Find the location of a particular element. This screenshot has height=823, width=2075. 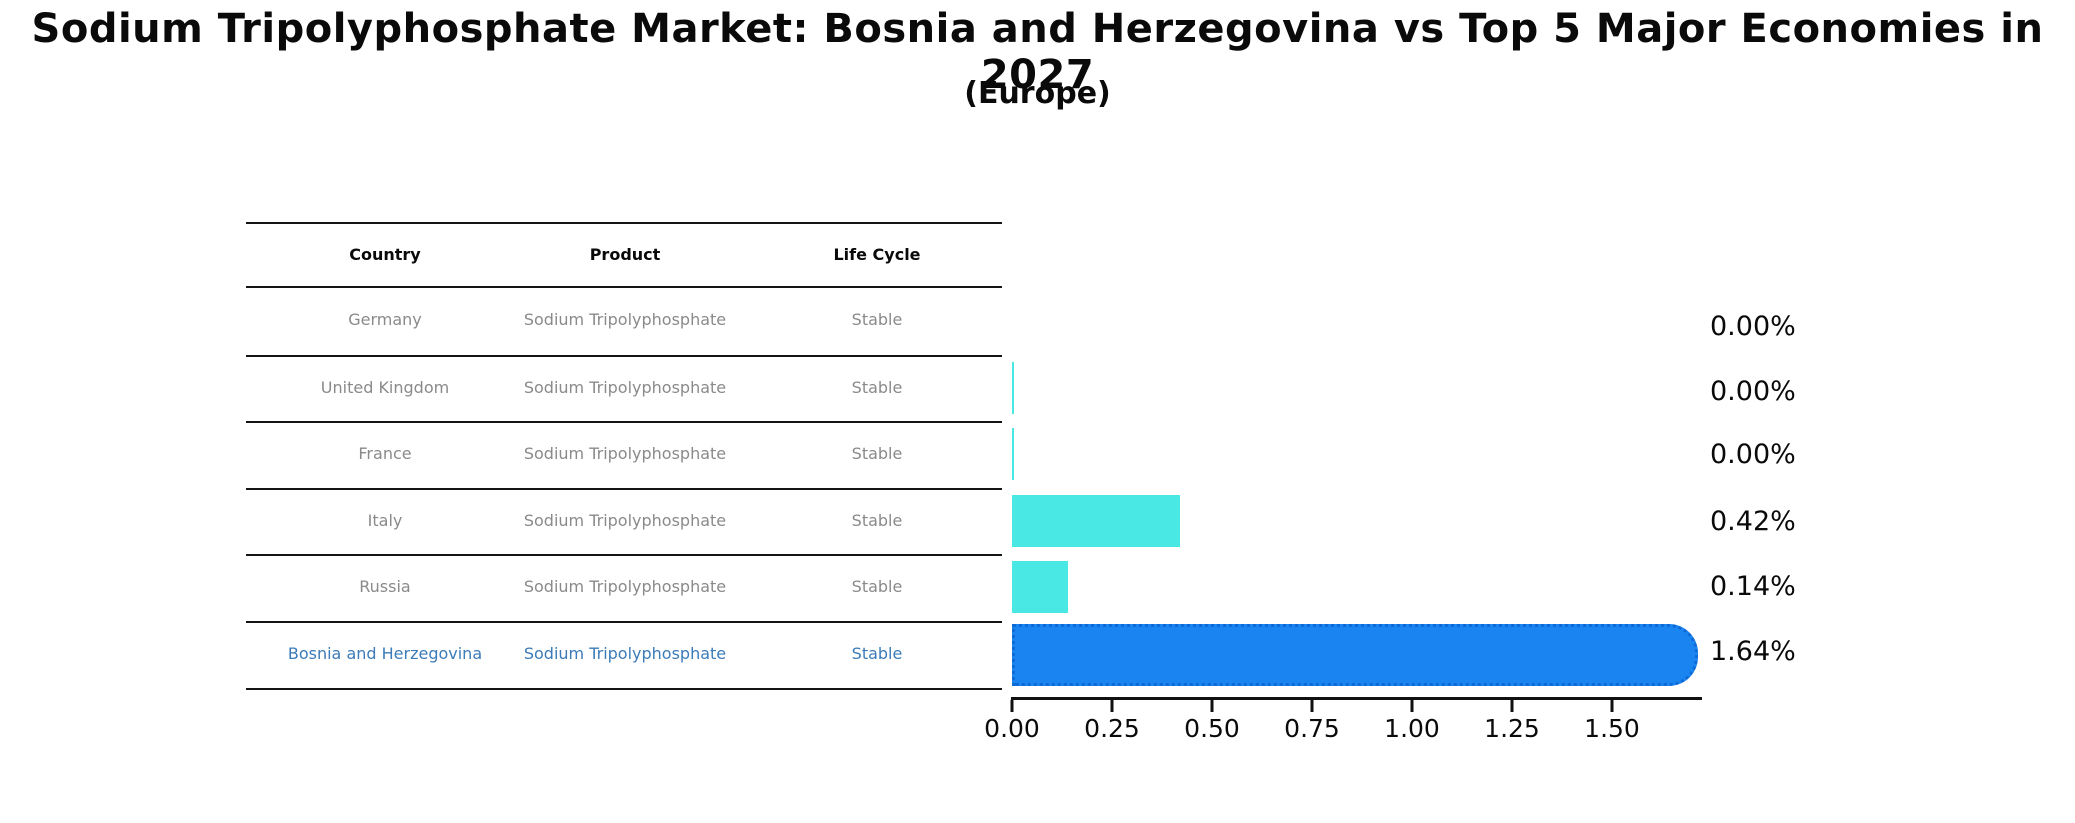

cell-country: Italy is located at coordinates (385, 520).